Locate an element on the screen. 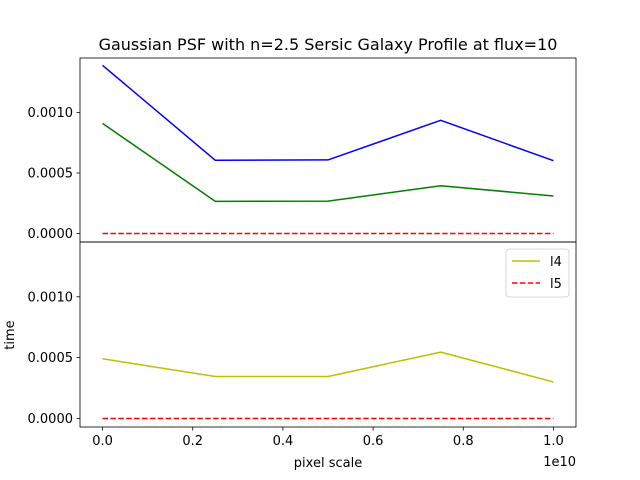 The height and width of the screenshot is (480, 640). panel-0-y-tick-label: 0.0000 is located at coordinates (51, 234).